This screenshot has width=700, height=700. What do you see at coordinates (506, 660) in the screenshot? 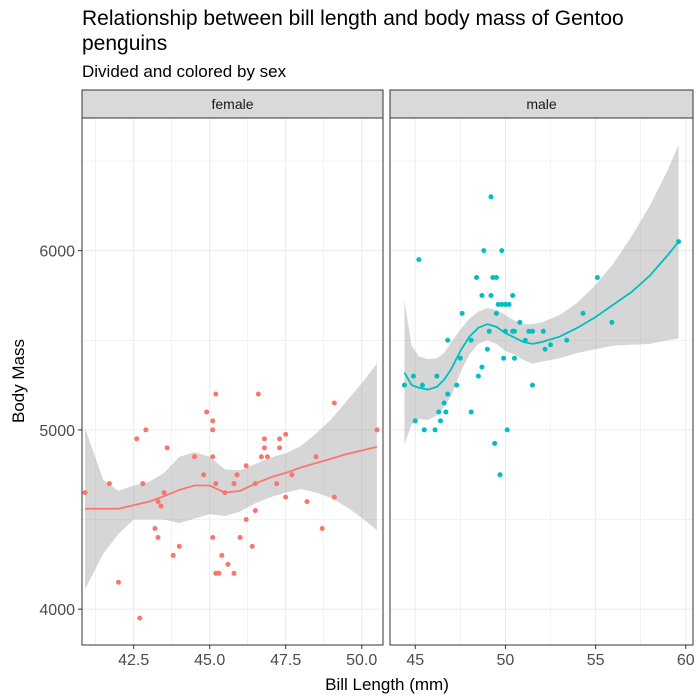
I see `x-tick-label: 50` at bounding box center [506, 660].